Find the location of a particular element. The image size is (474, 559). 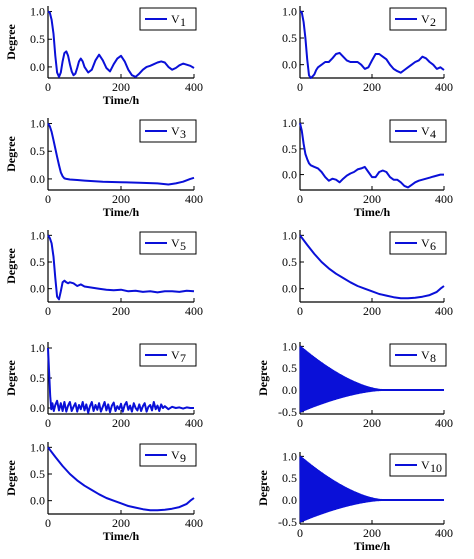

legend-subscript: 5 is located at coordinates (183, 246).